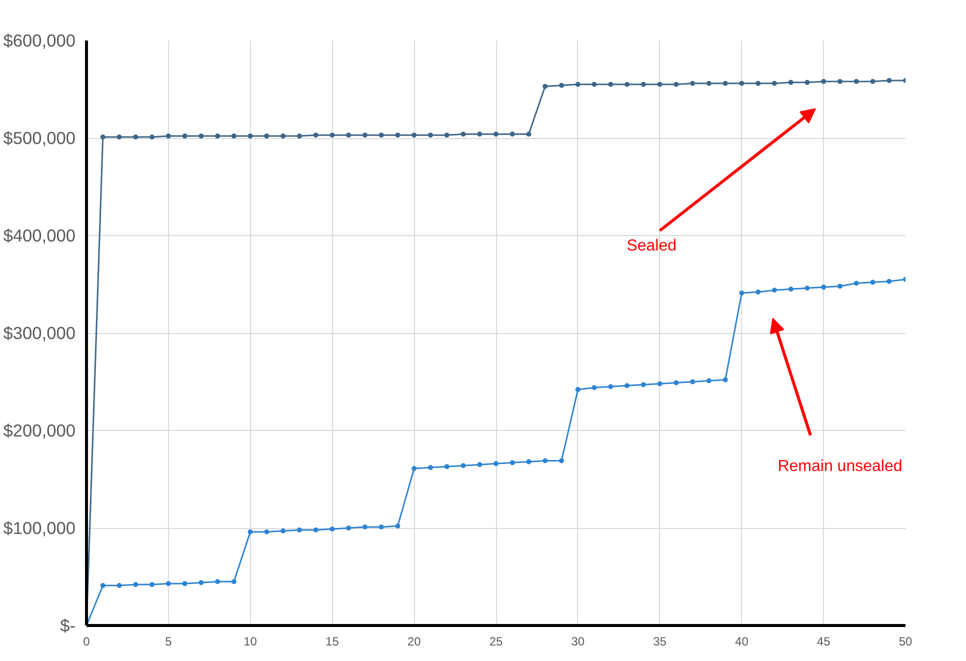 The image size is (966, 661). Describe the element at coordinates (905, 641) in the screenshot. I see `x-tick-label: 50` at that location.